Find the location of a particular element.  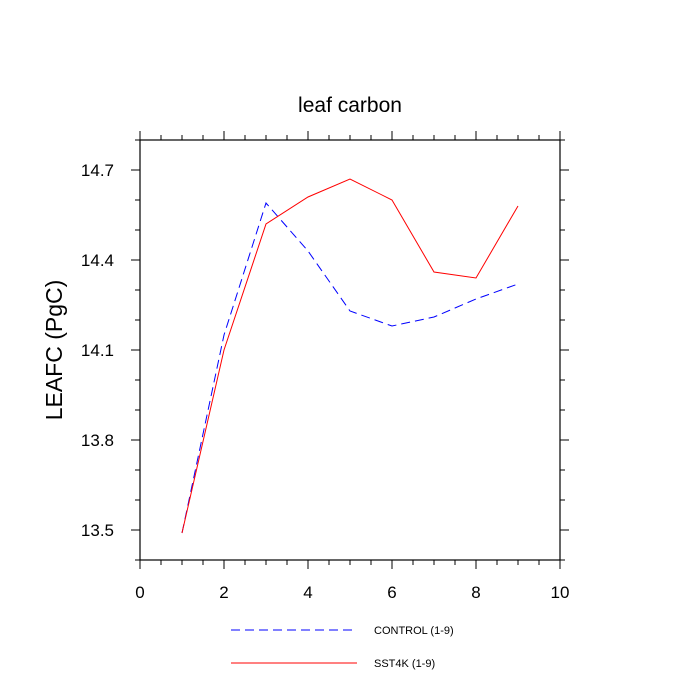

y-tick-label: 14.4 is located at coordinates (97, 260).